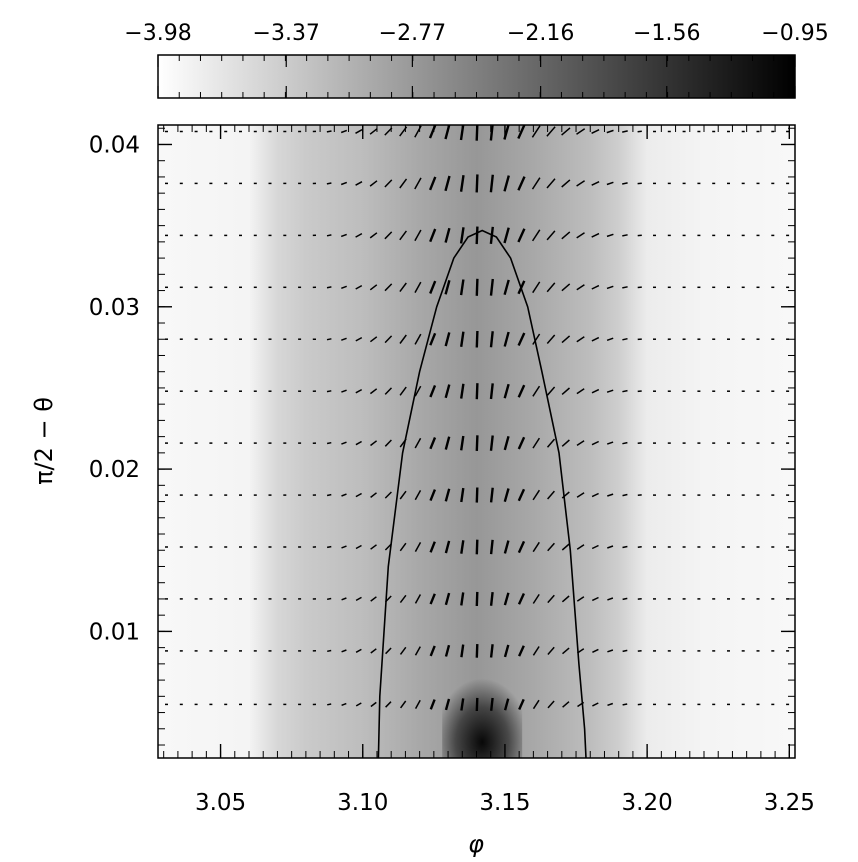 This screenshot has height=862, width=858. I want to click on colorbar-tick-label: −1.56, so click(666, 33).